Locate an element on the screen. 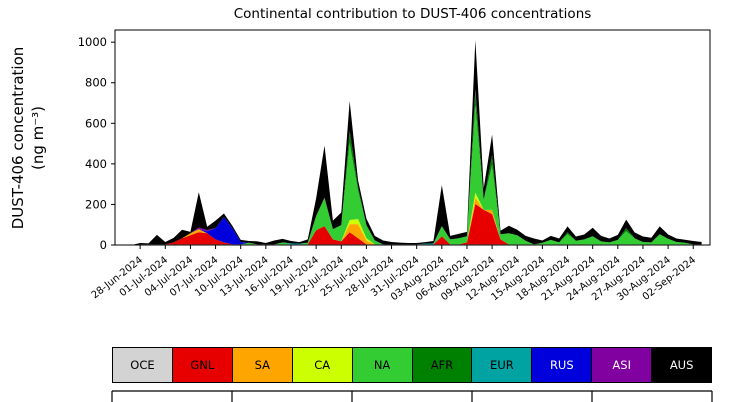 This screenshot has width=739, height=402. legend-item-SA: SA is located at coordinates (262, 365).